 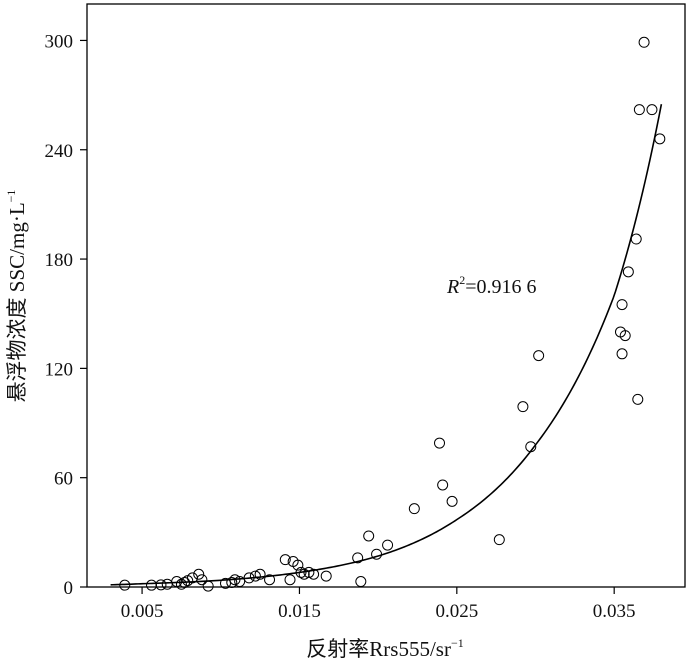 What do you see at coordinates (384, 648) in the screenshot?
I see `x-axis-title: 反射率Rrs555/sr−1` at bounding box center [384, 648].